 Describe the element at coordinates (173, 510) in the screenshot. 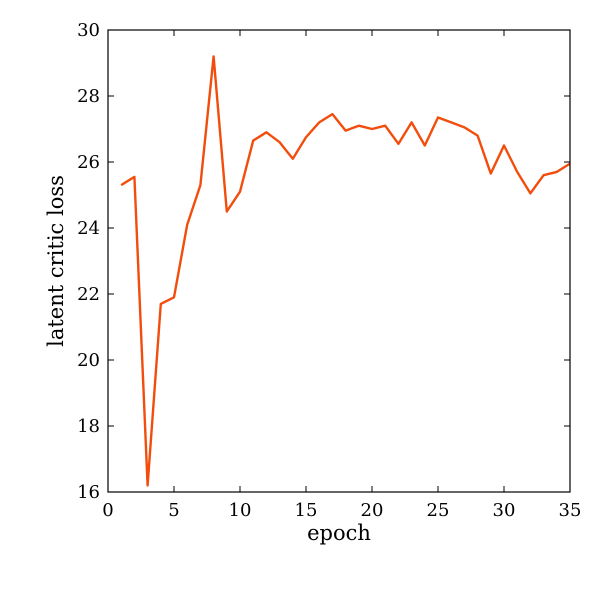

I see `x-tick-label: 5` at that location.